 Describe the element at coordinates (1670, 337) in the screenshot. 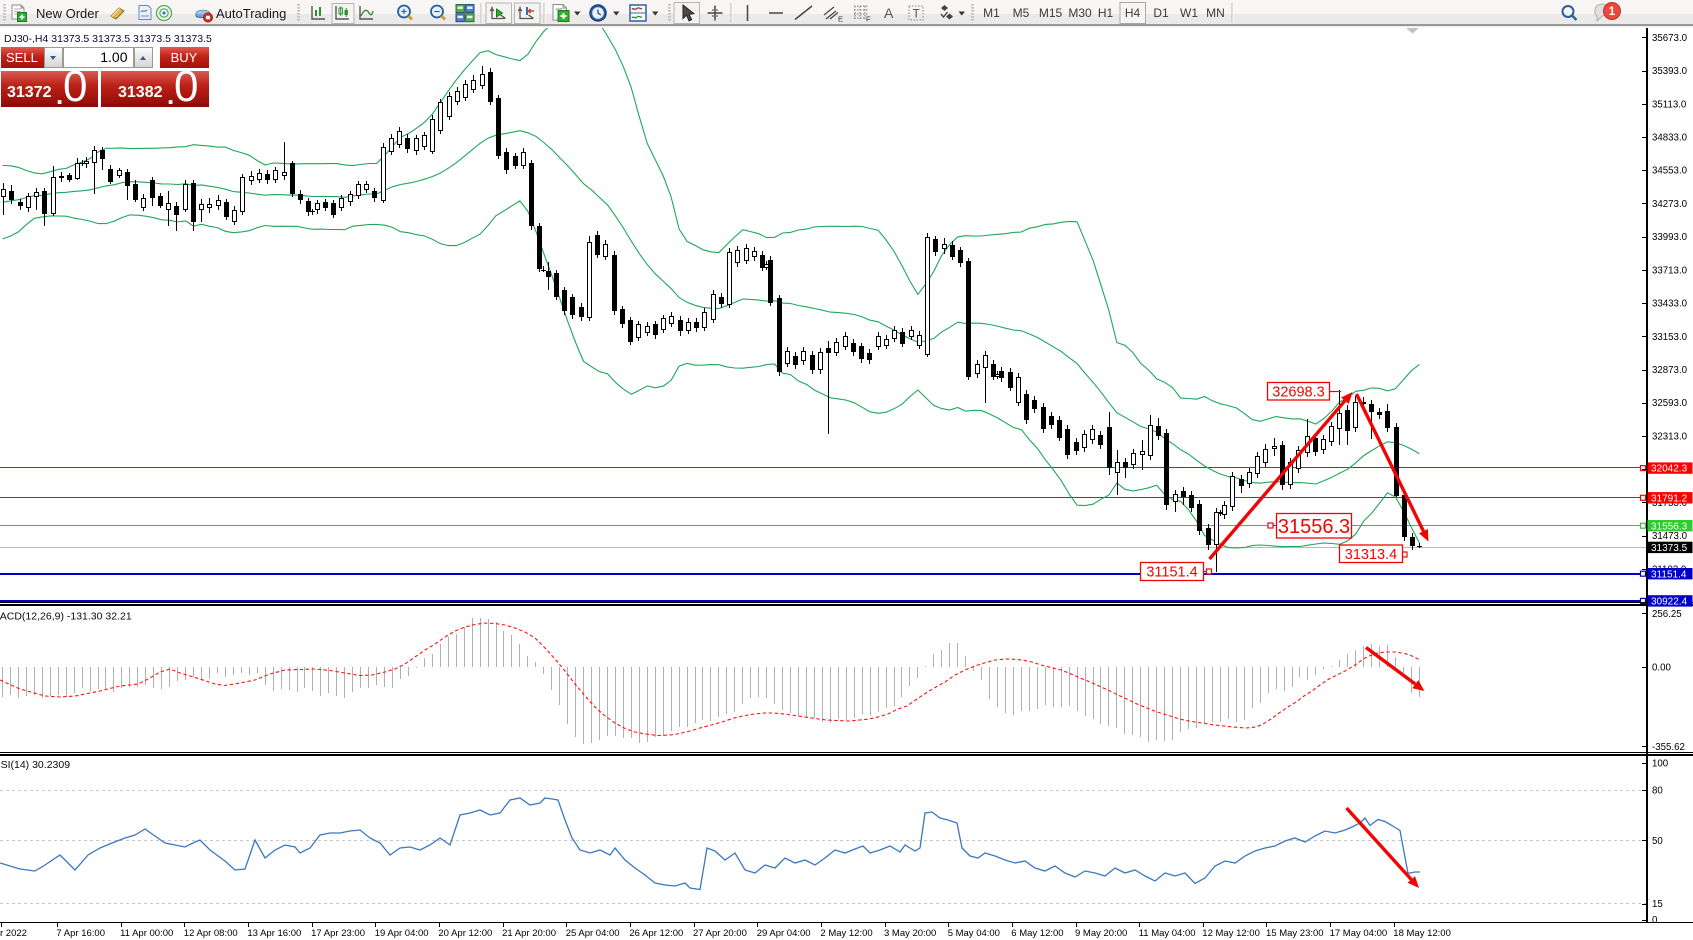

I see `svg-text: 33153.0` at that location.